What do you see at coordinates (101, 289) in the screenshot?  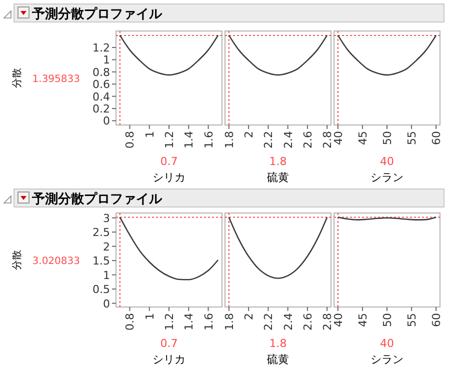 I see `y-tick-label: 0.5` at bounding box center [101, 289].